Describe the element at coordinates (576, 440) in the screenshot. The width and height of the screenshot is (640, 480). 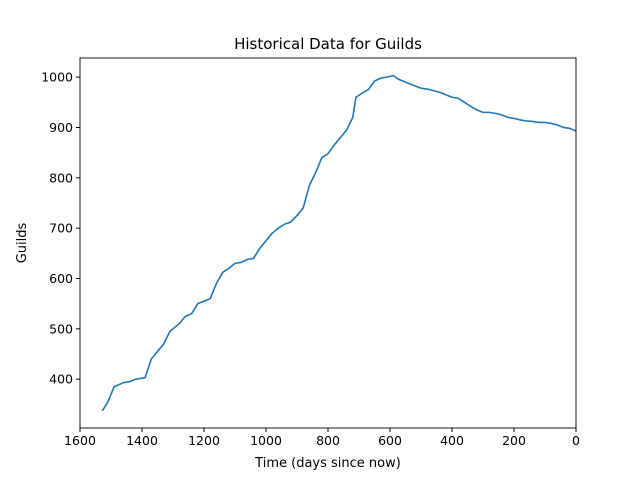
I see `x-tick-label: 0` at that location.